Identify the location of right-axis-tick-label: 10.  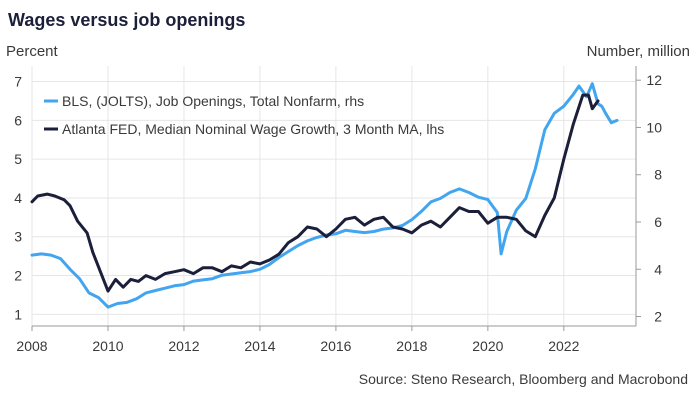
(654, 127).